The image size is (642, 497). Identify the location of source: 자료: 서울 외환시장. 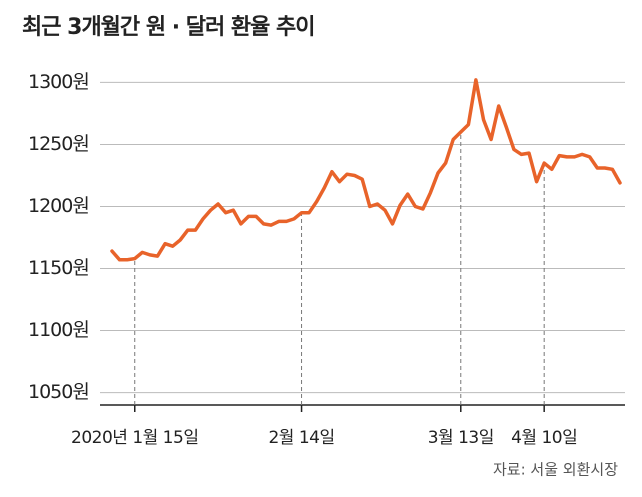
(555, 470).